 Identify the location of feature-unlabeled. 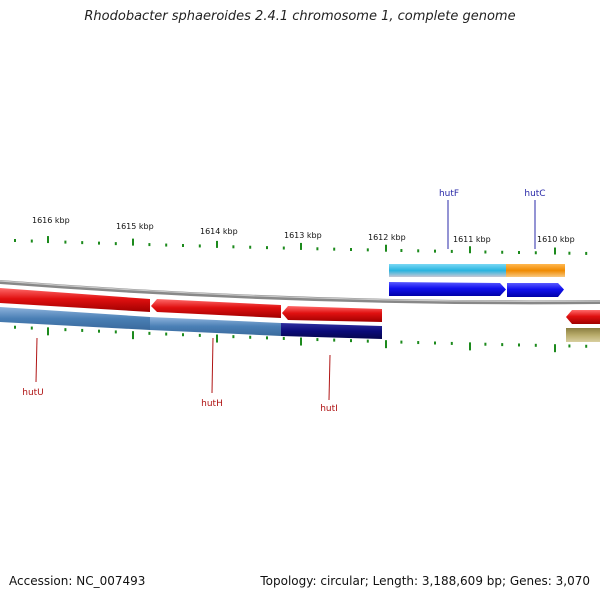
(583, 335).